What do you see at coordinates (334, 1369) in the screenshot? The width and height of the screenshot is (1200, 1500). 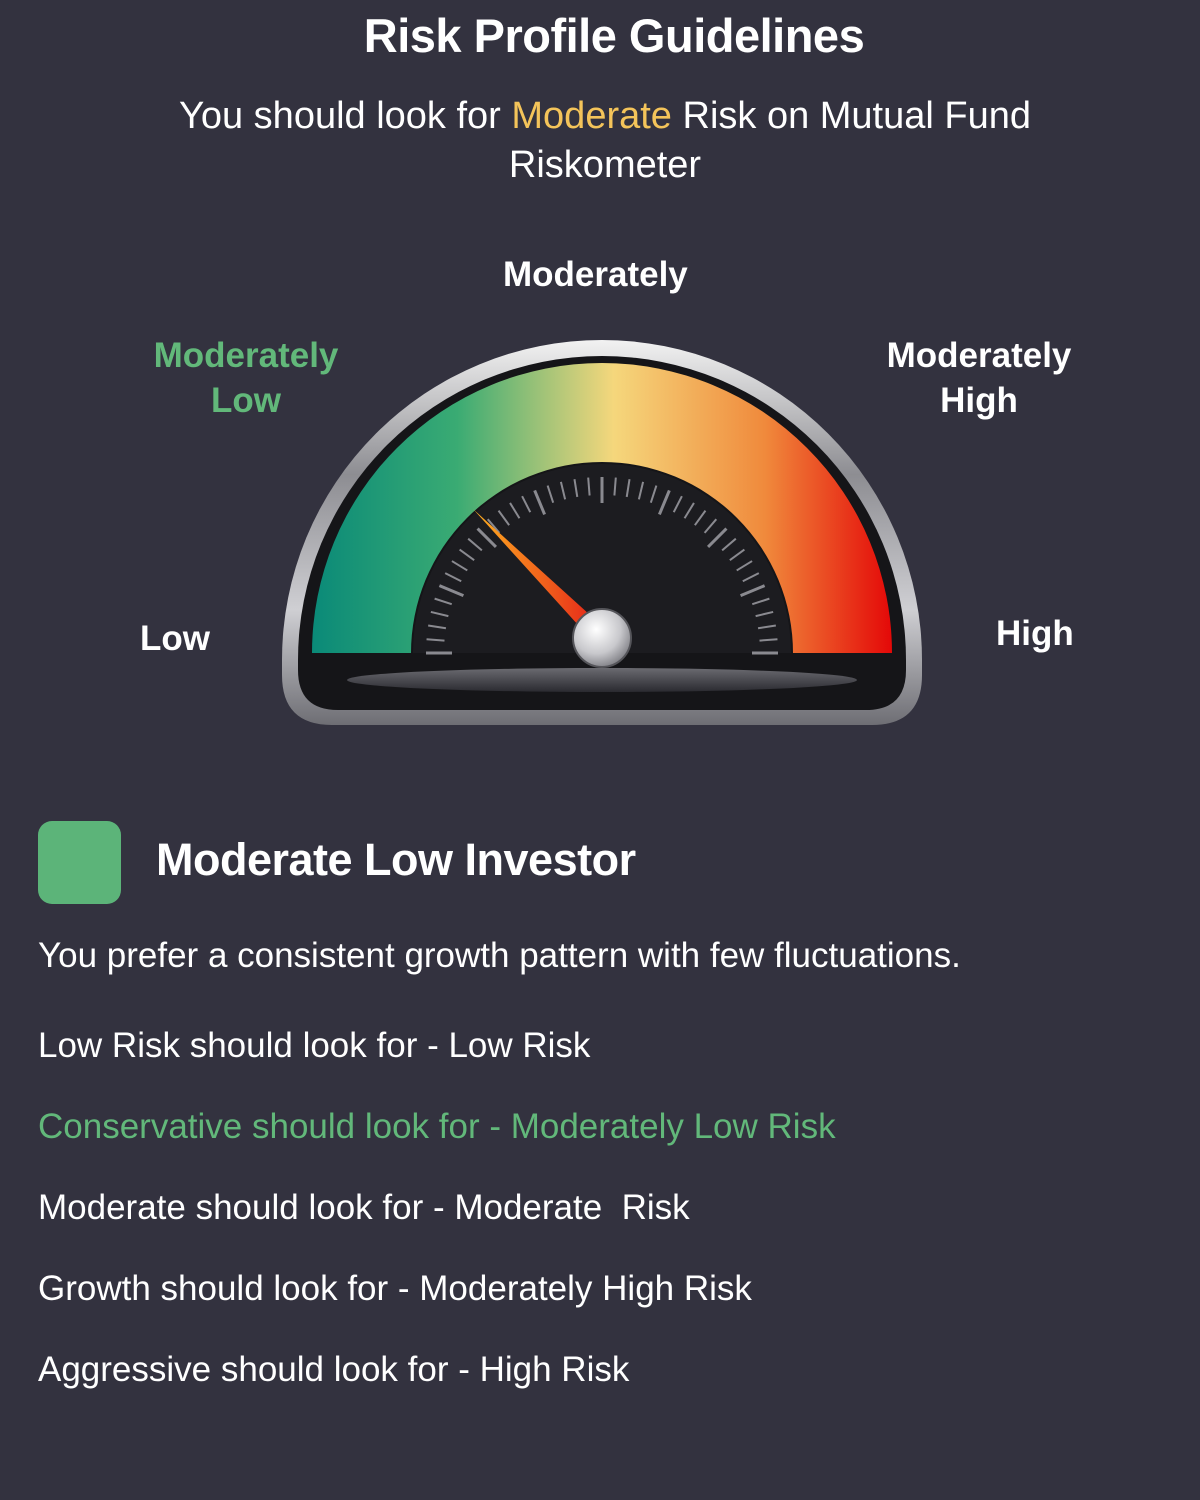 I see `guideline-item-aggressive: Aggressive should look for - High Risk` at bounding box center [334, 1369].